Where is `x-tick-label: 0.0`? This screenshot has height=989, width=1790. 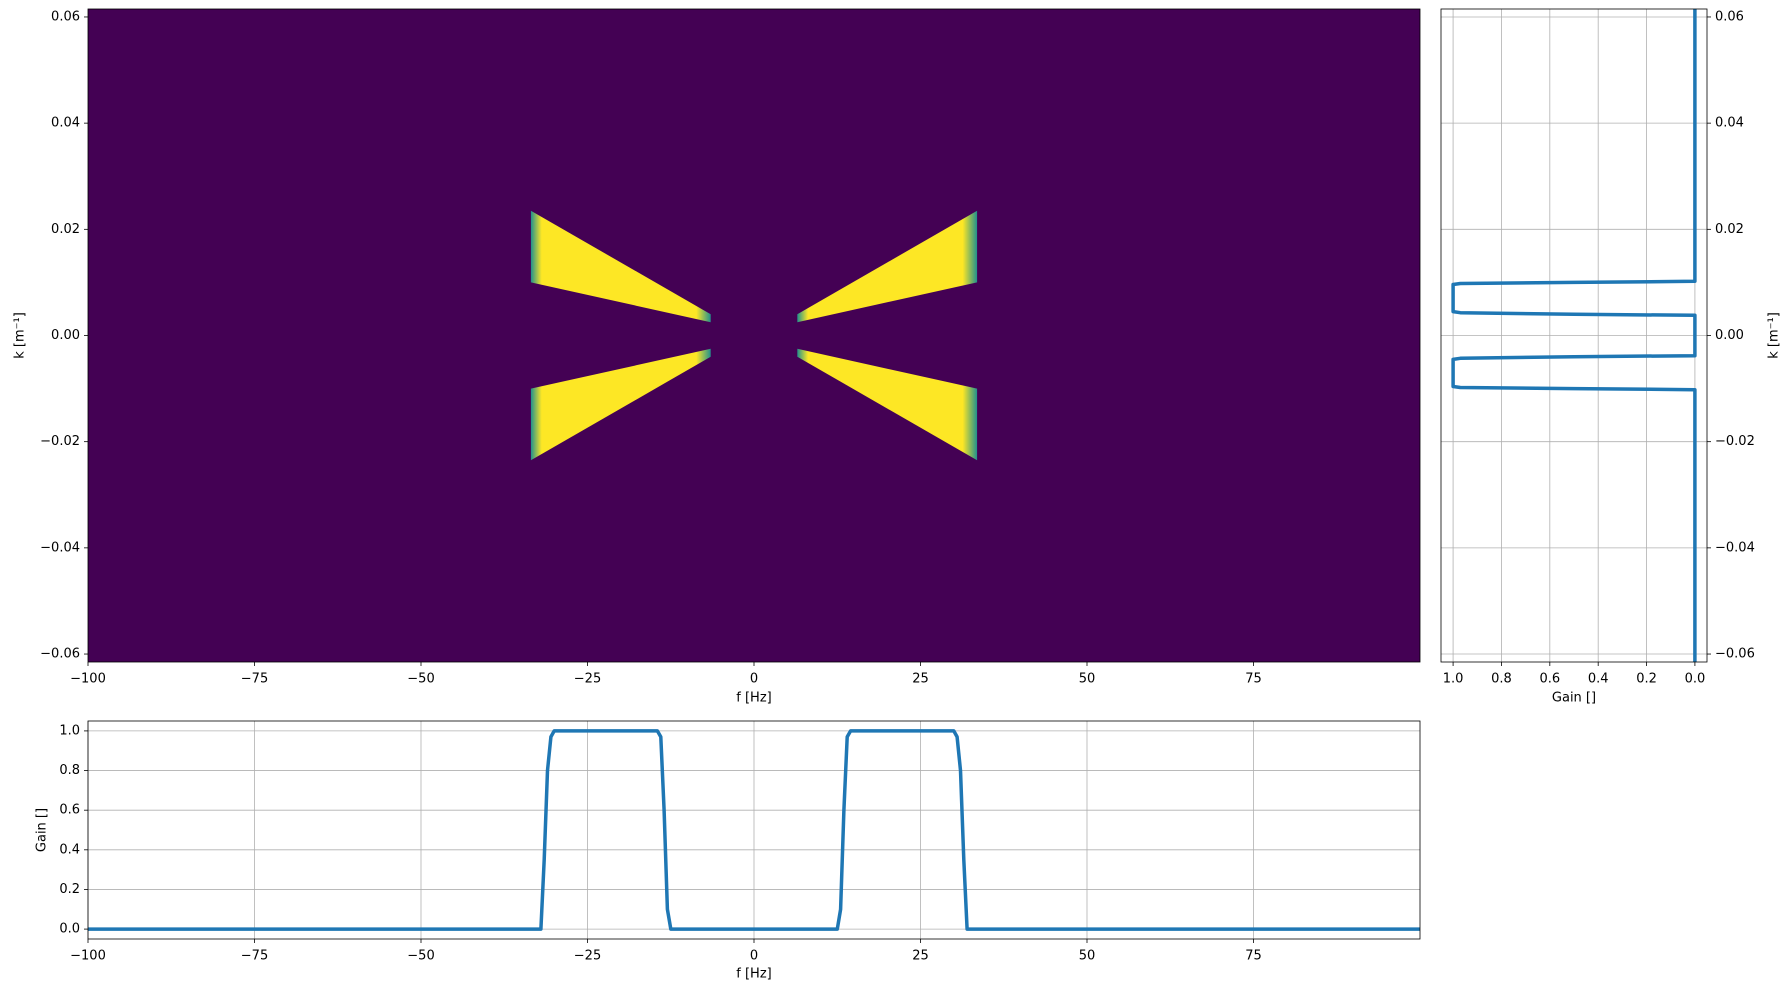
x-tick-label: 0.0 is located at coordinates (1695, 679).